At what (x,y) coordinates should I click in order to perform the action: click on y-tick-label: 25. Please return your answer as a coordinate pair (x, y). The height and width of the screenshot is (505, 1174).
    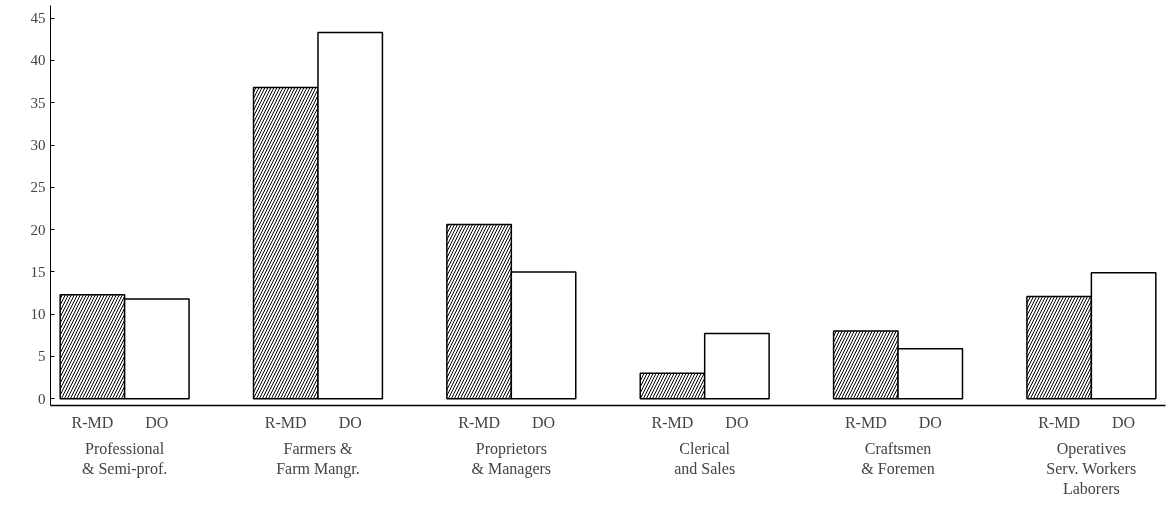
    Looking at the image, I should click on (38, 187).